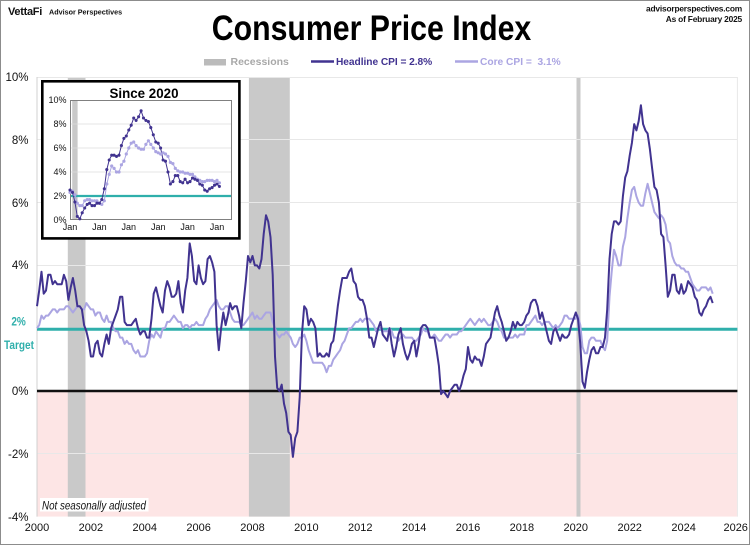  I want to click on svg-text: advisorperspectives.com, so click(694, 9).